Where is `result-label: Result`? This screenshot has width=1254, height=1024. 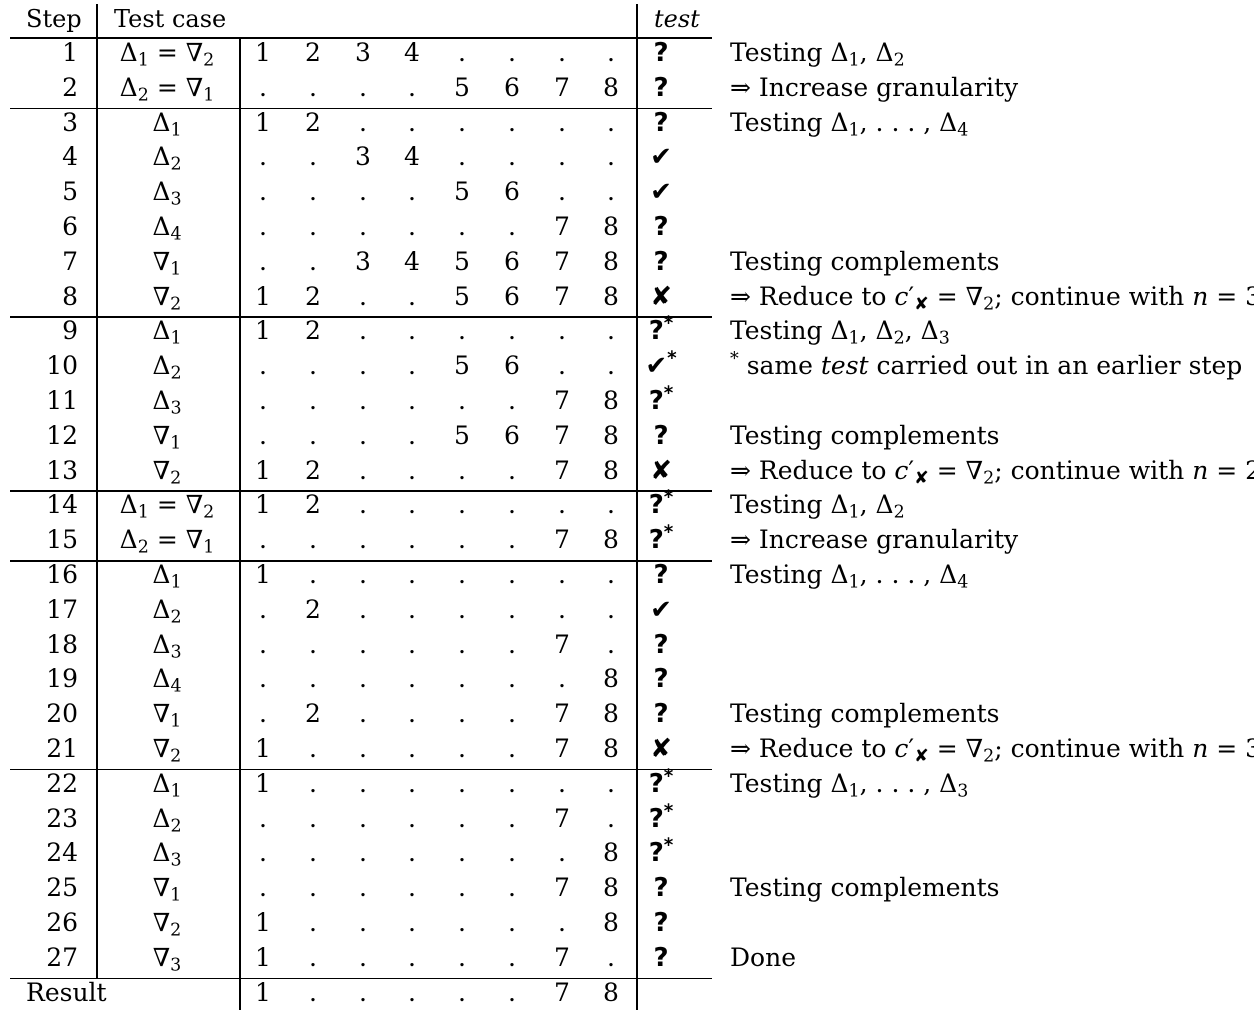
result-label: Result is located at coordinates (66, 992).